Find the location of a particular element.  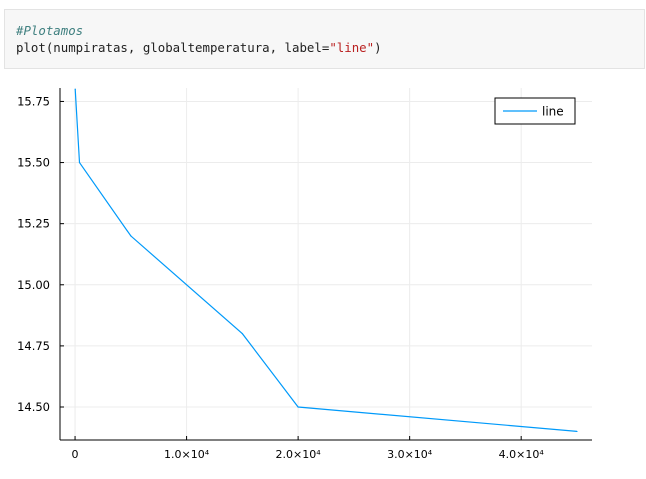

y-tick-label: 14.50 is located at coordinates (33, 407).